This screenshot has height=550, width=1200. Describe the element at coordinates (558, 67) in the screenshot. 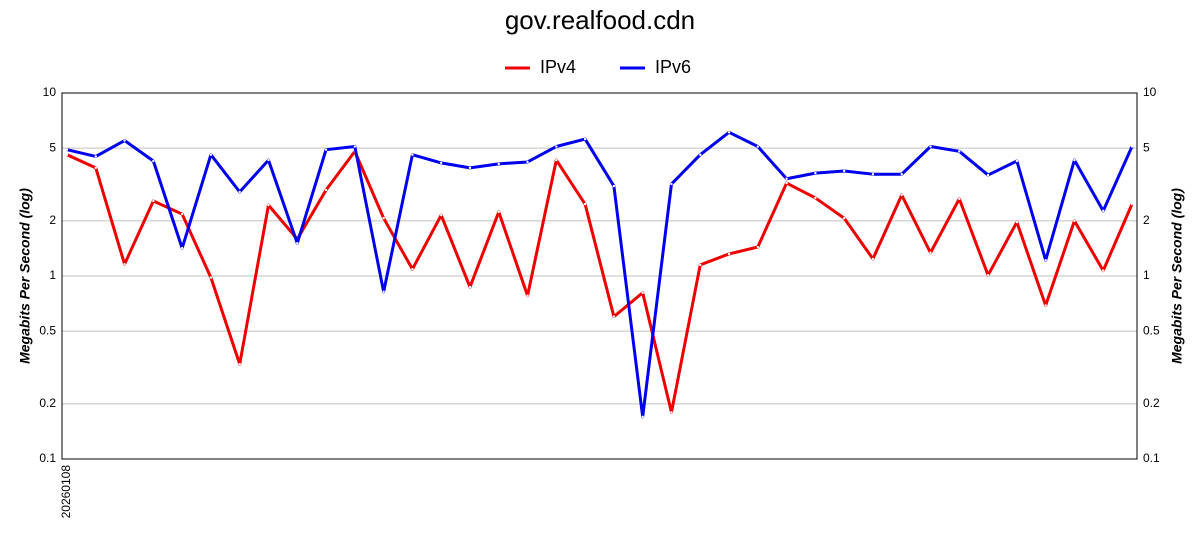

I see `legend-label: IPv4` at that location.